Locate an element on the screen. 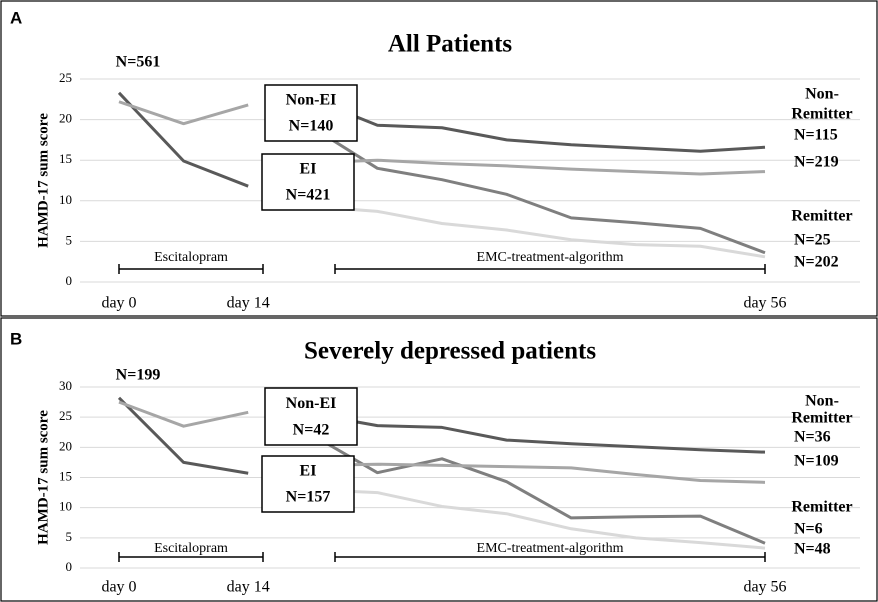  outcome-label: N=115 is located at coordinates (816, 135).